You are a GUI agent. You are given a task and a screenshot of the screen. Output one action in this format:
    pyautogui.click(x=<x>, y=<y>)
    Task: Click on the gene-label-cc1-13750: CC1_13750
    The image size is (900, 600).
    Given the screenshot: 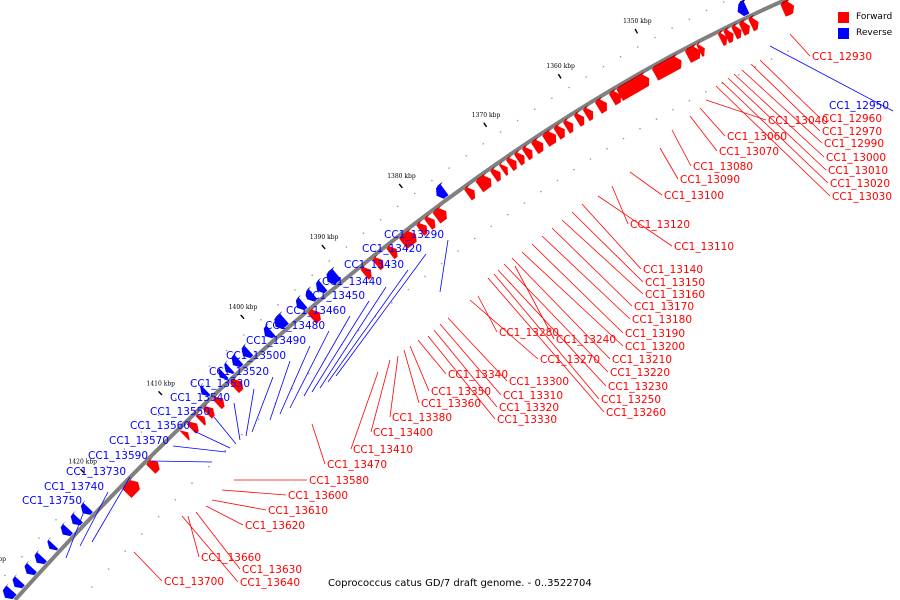 What is the action you would take?
    pyautogui.click(x=52, y=501)
    